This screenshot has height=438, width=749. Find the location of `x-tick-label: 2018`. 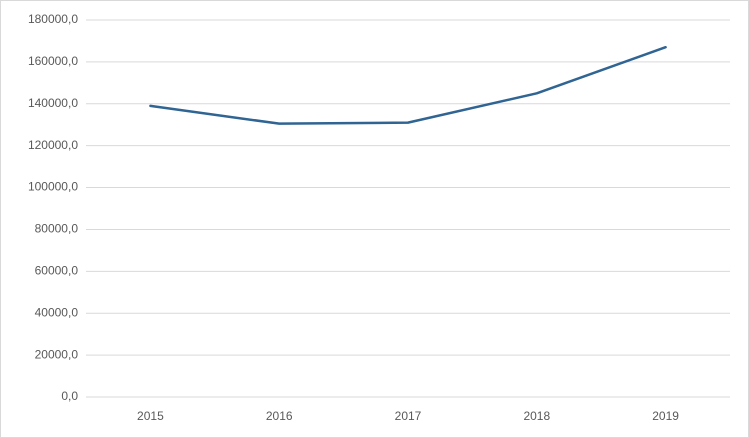

x-tick-label: 2018 is located at coordinates (536, 416).